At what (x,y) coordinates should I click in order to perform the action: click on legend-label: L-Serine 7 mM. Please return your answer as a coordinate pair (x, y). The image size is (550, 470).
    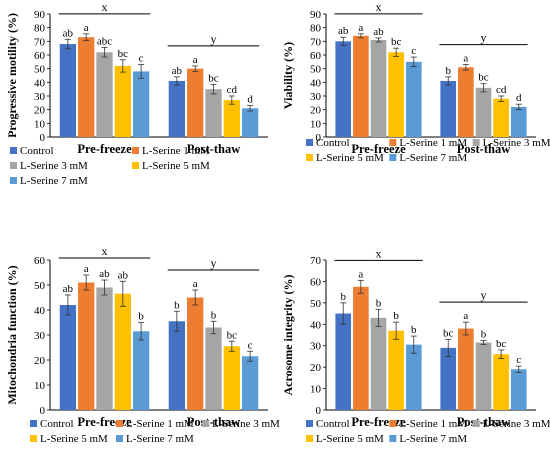
    Looking at the image, I should click on (433, 158).